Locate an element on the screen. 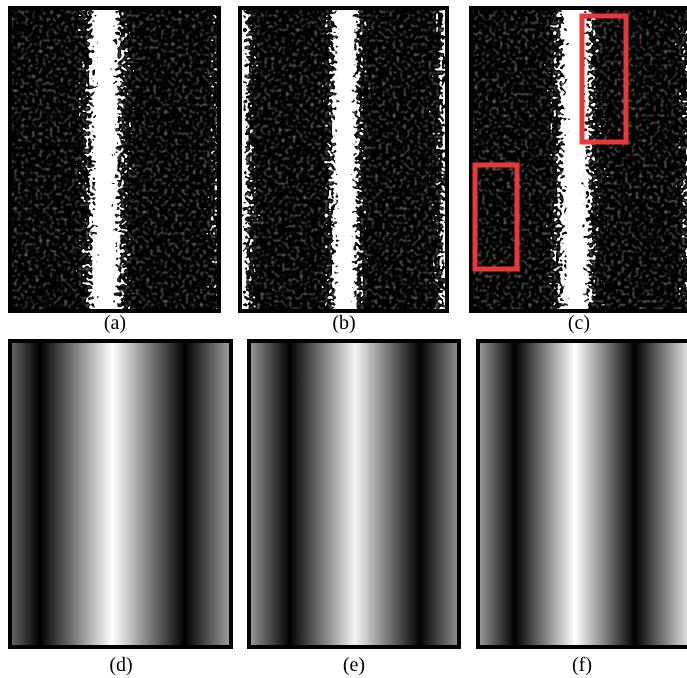 This screenshot has height=678, width=687. panel-label: (e) is located at coordinates (354, 665).